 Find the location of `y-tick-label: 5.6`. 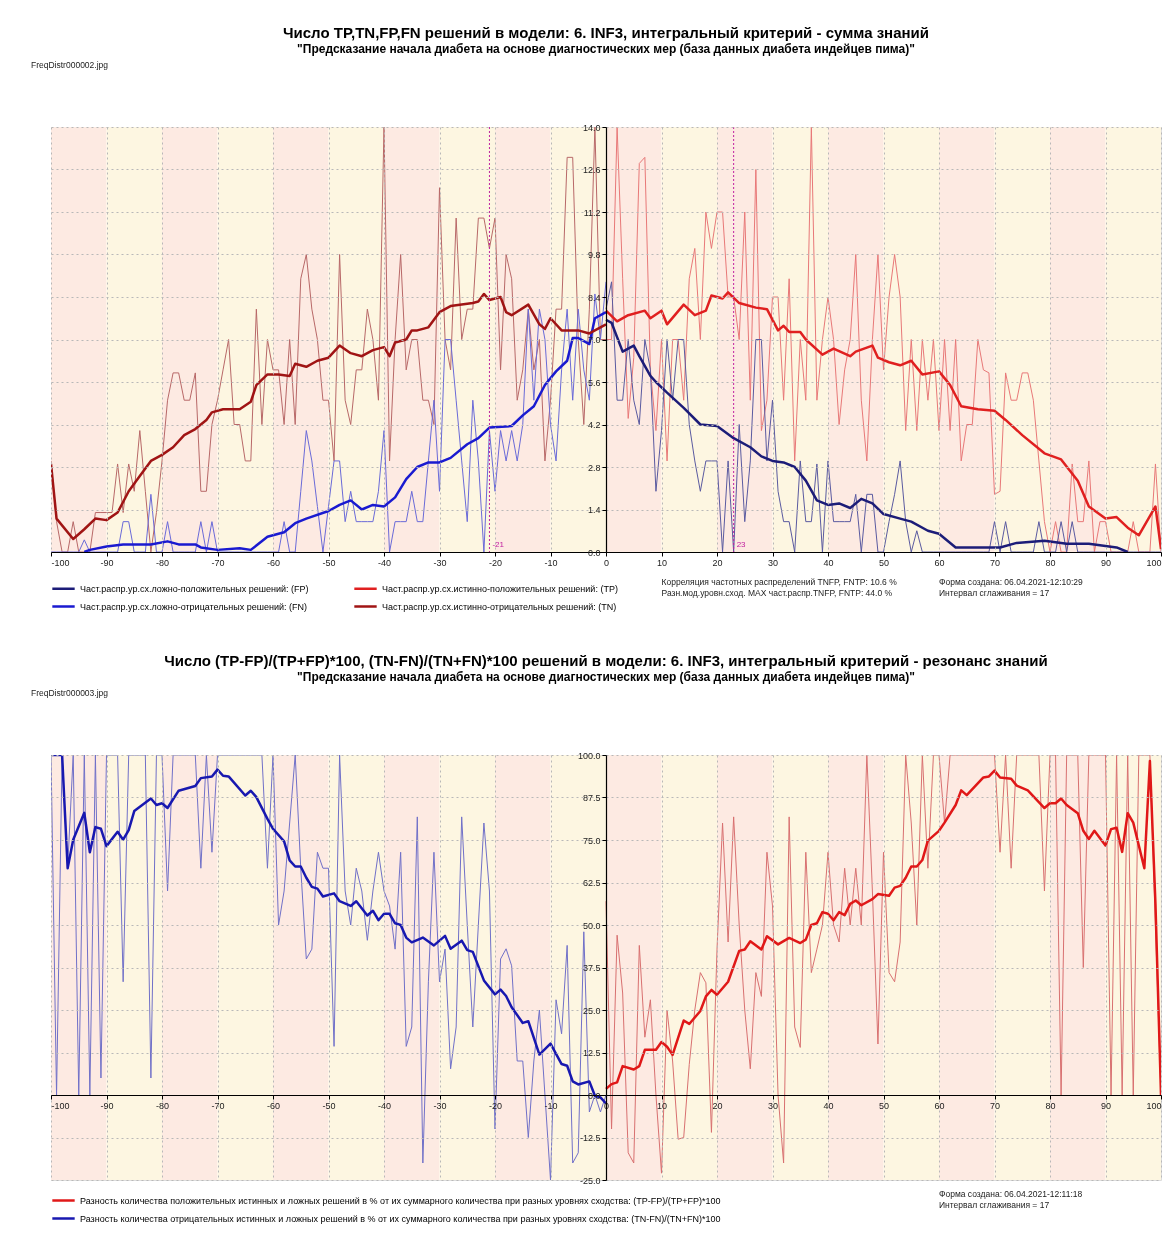

y-tick-label: 5.6 is located at coordinates (594, 382).